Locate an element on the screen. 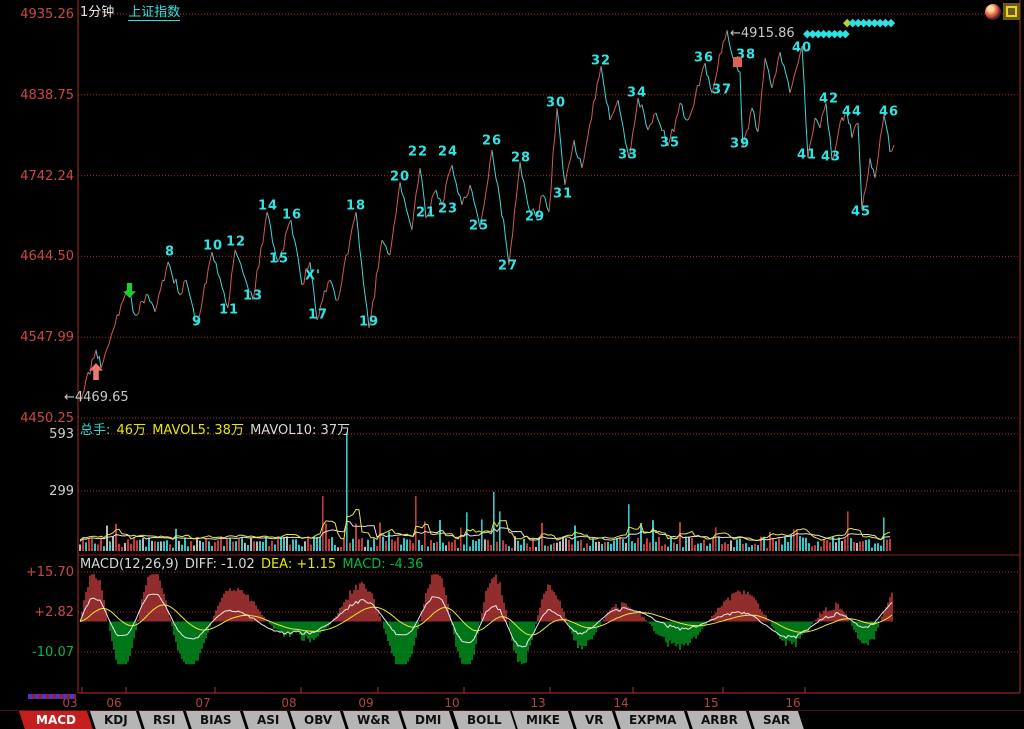  tab-label: MIKE is located at coordinates (543, 720).